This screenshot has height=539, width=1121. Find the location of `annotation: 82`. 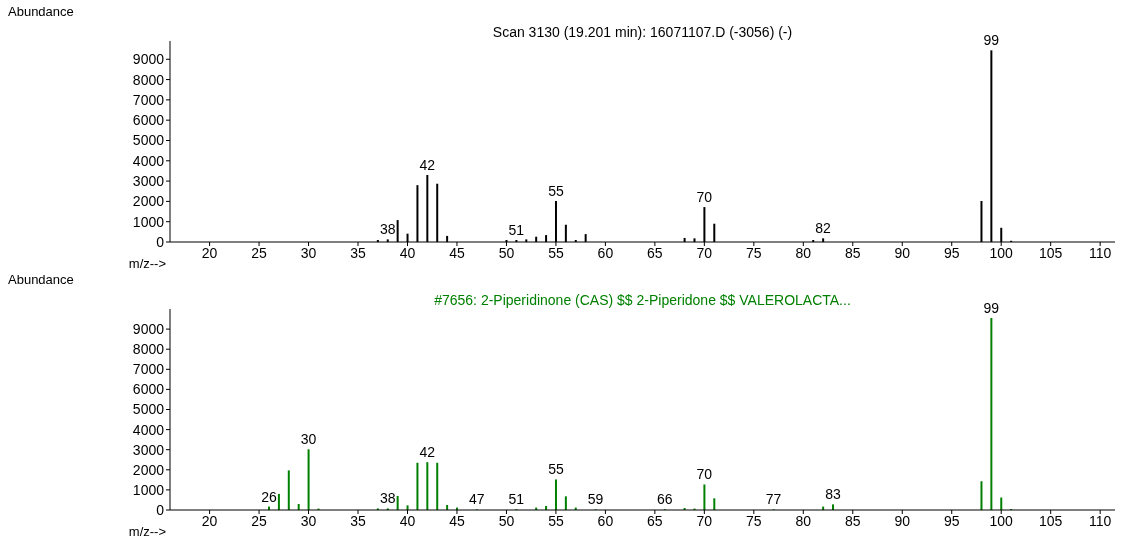

annotation: 82 is located at coordinates (823, 228).